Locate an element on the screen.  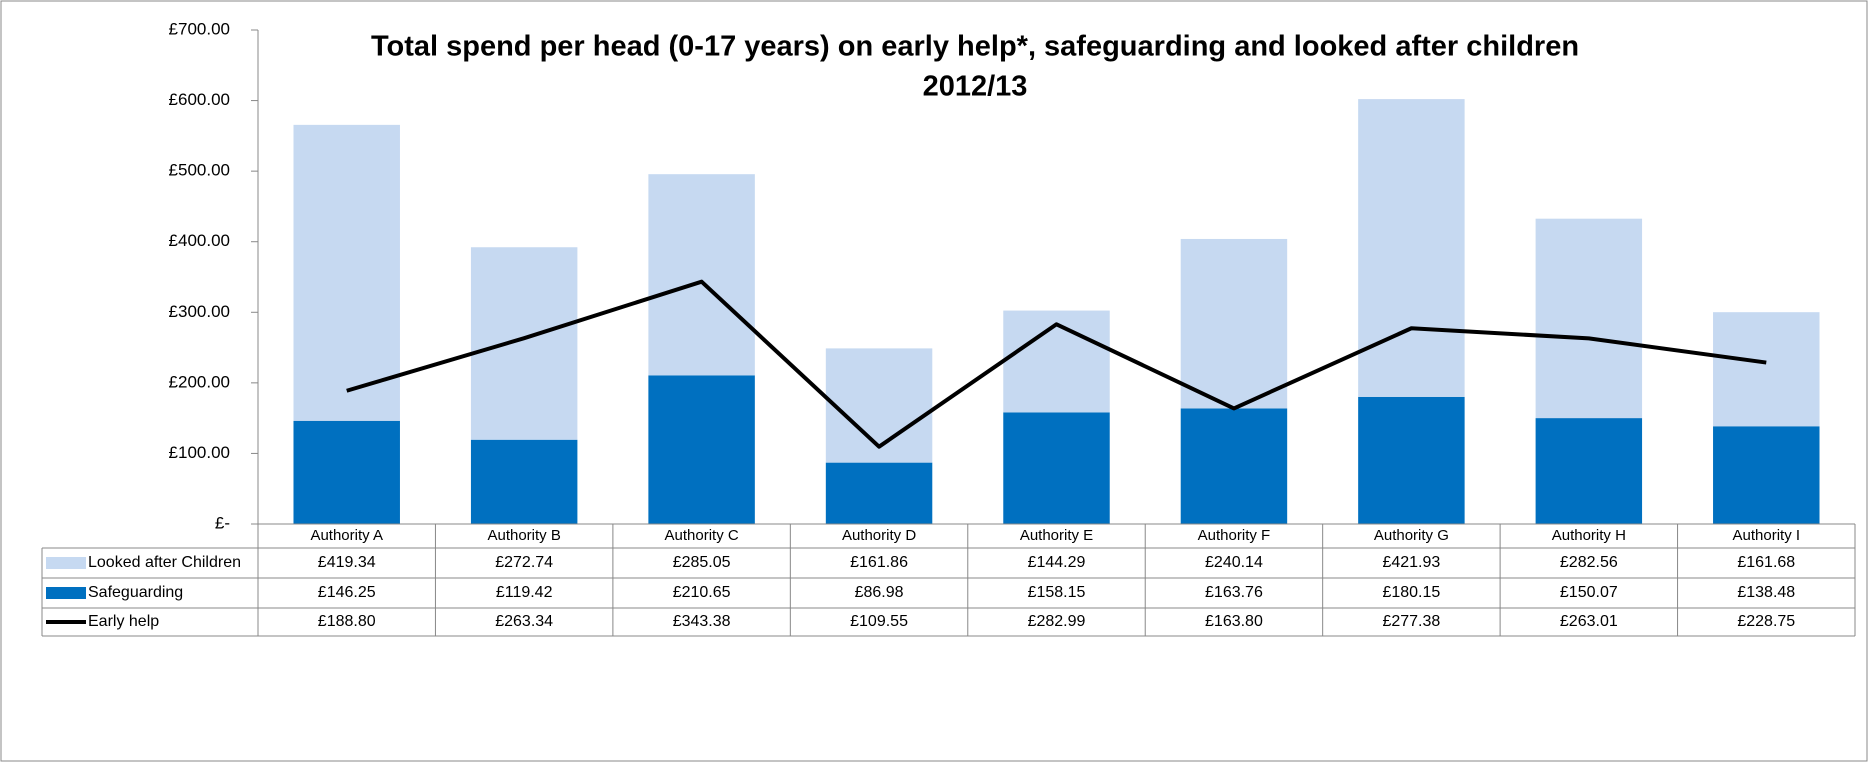
table-value: £272.74 is located at coordinates (524, 562).